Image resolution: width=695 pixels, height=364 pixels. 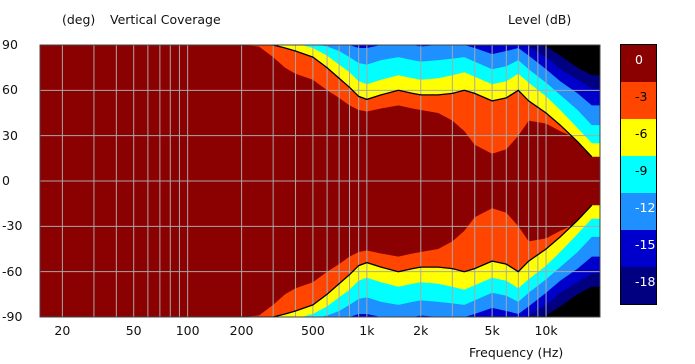 What do you see at coordinates (568, 301) in the screenshot?
I see `band-below-bottom` at bounding box center [568, 301].